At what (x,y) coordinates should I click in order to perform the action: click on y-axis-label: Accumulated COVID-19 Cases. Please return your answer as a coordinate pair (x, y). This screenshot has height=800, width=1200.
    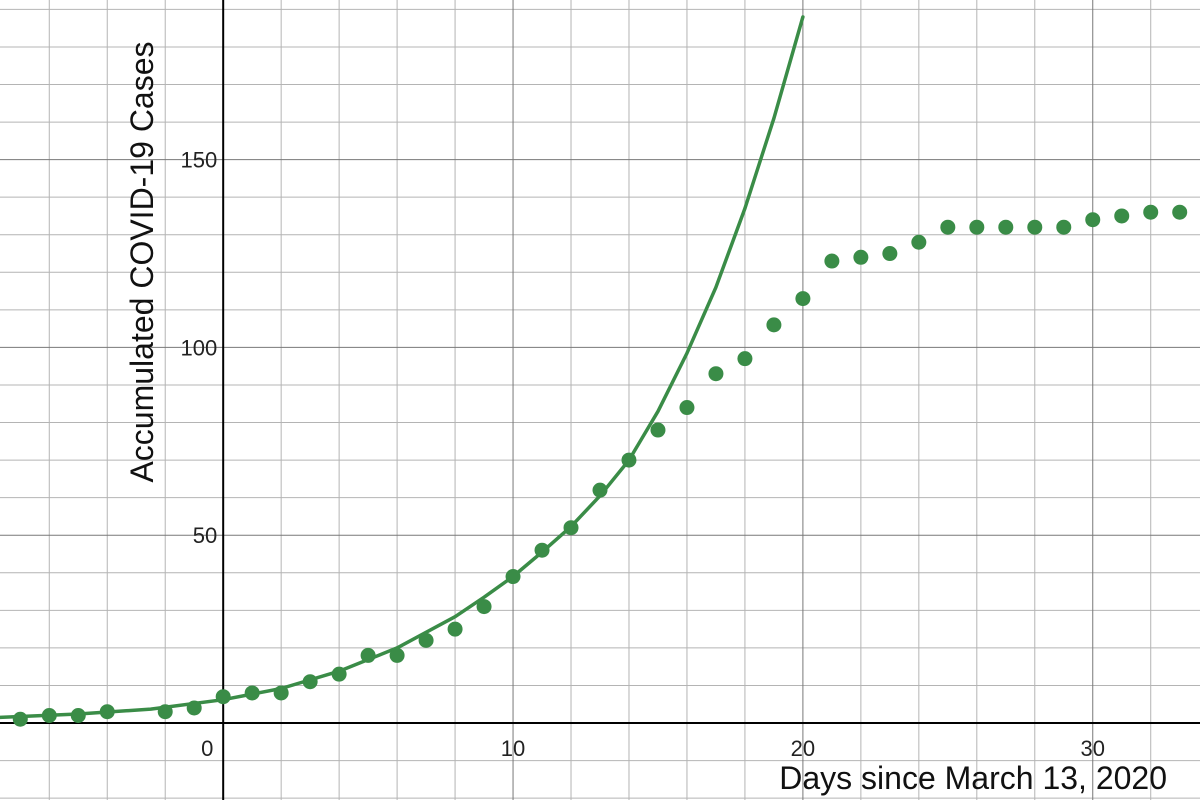
    Looking at the image, I should click on (142, 261).